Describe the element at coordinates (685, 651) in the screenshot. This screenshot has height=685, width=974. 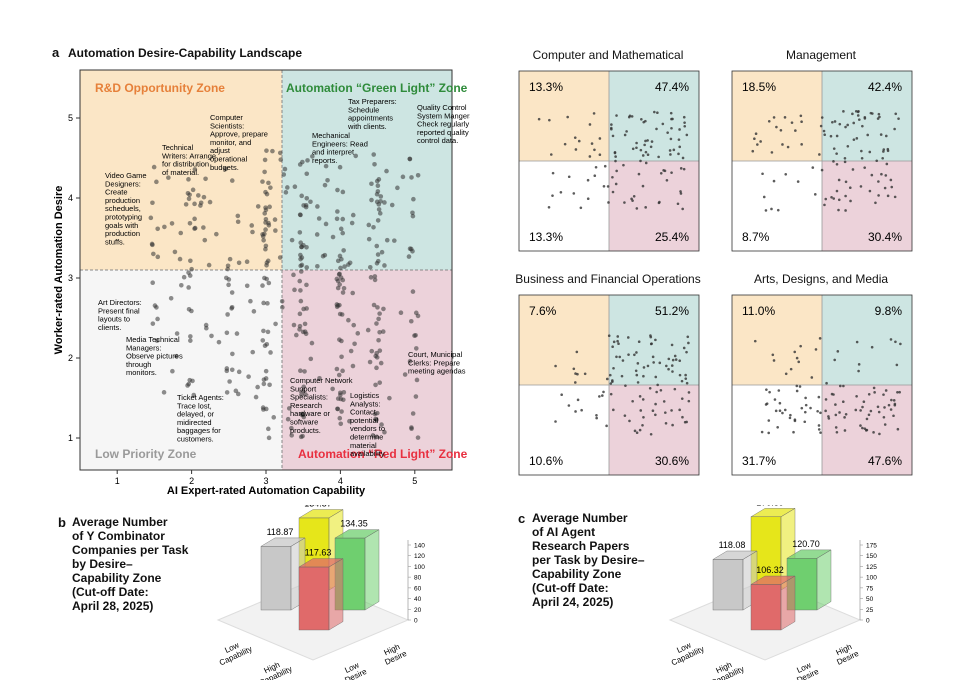
I see `bar-axis-label: LowCapability` at that location.